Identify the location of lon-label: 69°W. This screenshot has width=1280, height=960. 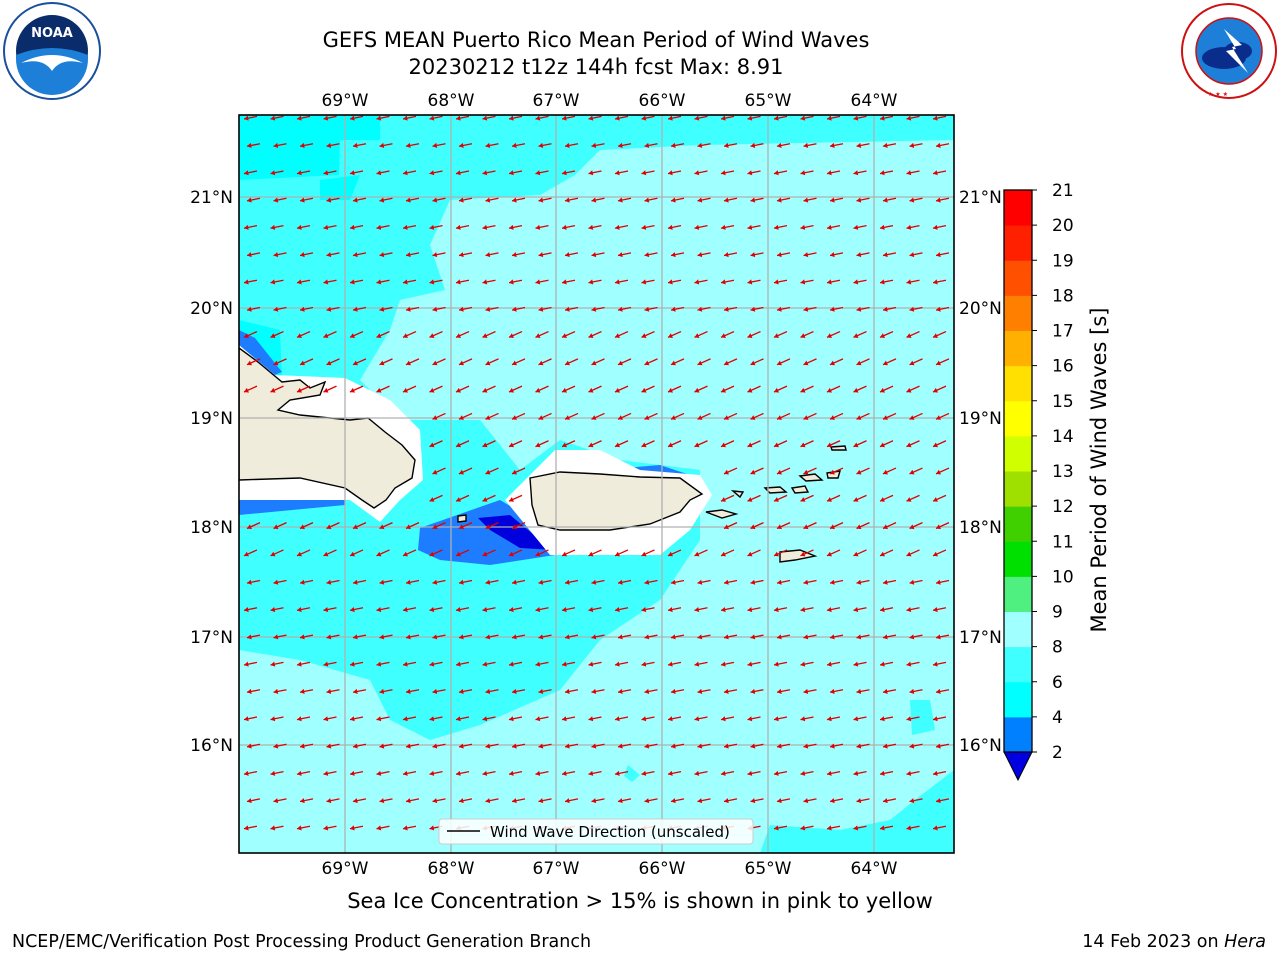
(345, 101).